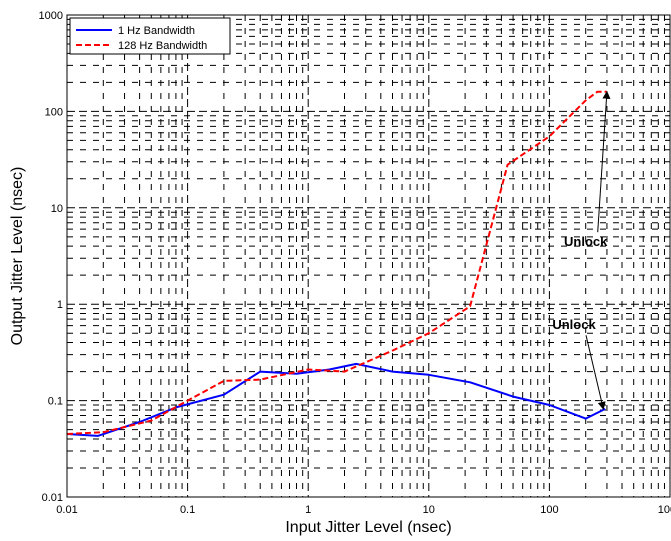 The width and height of the screenshot is (671, 541). What do you see at coordinates (336, 399) in the screenshot?
I see `series-line-1hz` at bounding box center [336, 399].